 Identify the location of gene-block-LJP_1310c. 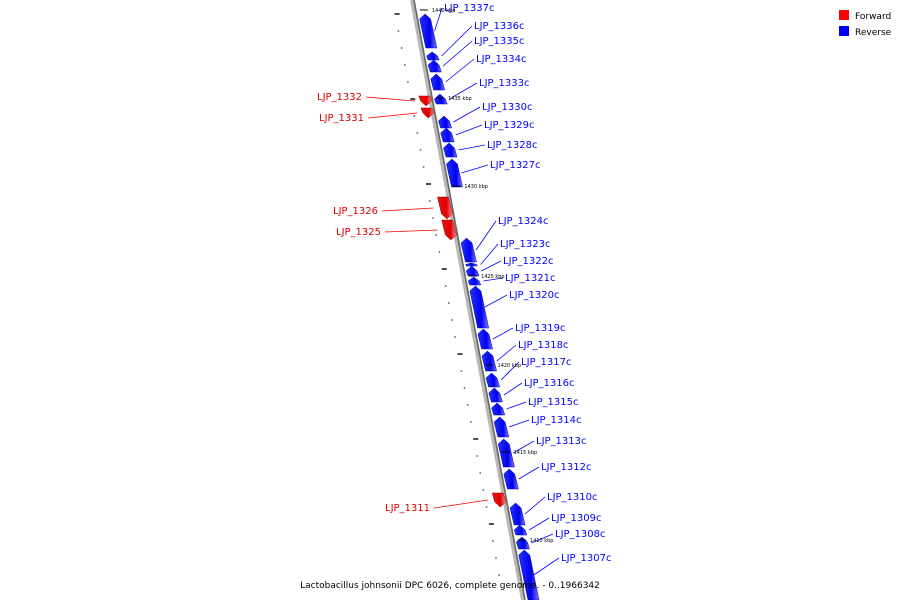
(517, 514).